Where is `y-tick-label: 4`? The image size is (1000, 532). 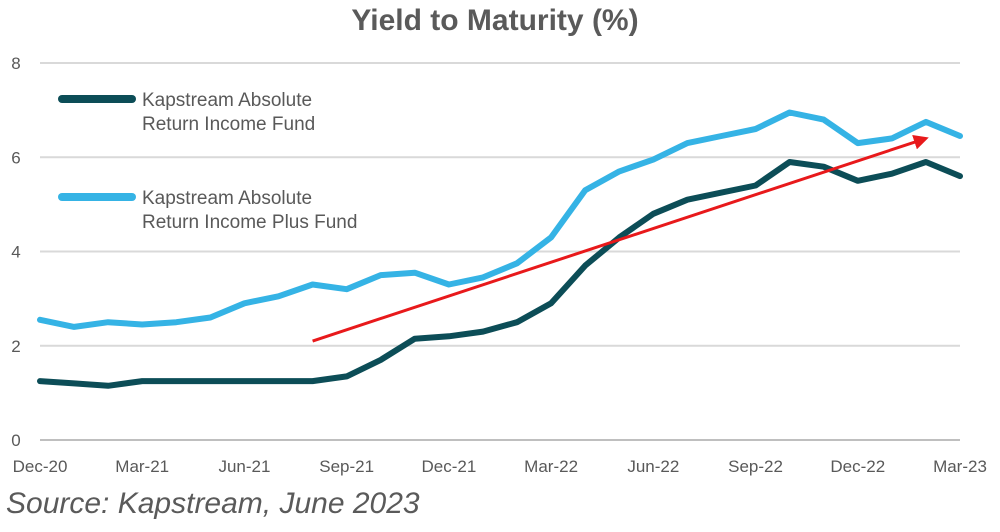
y-tick-label: 4 is located at coordinates (15, 252).